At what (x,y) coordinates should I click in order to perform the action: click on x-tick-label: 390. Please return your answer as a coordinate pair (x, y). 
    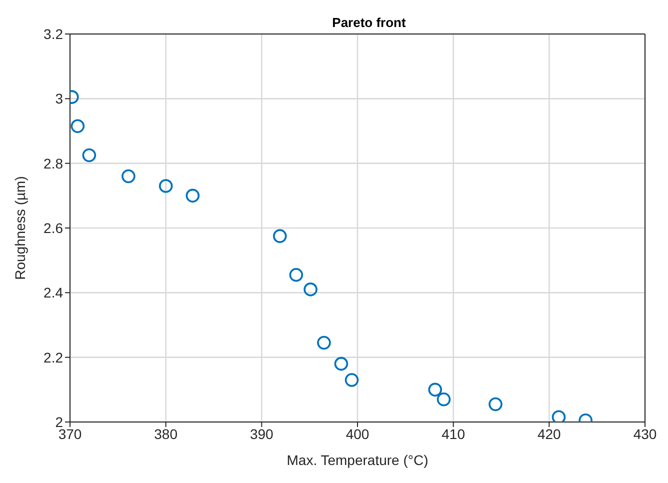
    Looking at the image, I should click on (262, 434).